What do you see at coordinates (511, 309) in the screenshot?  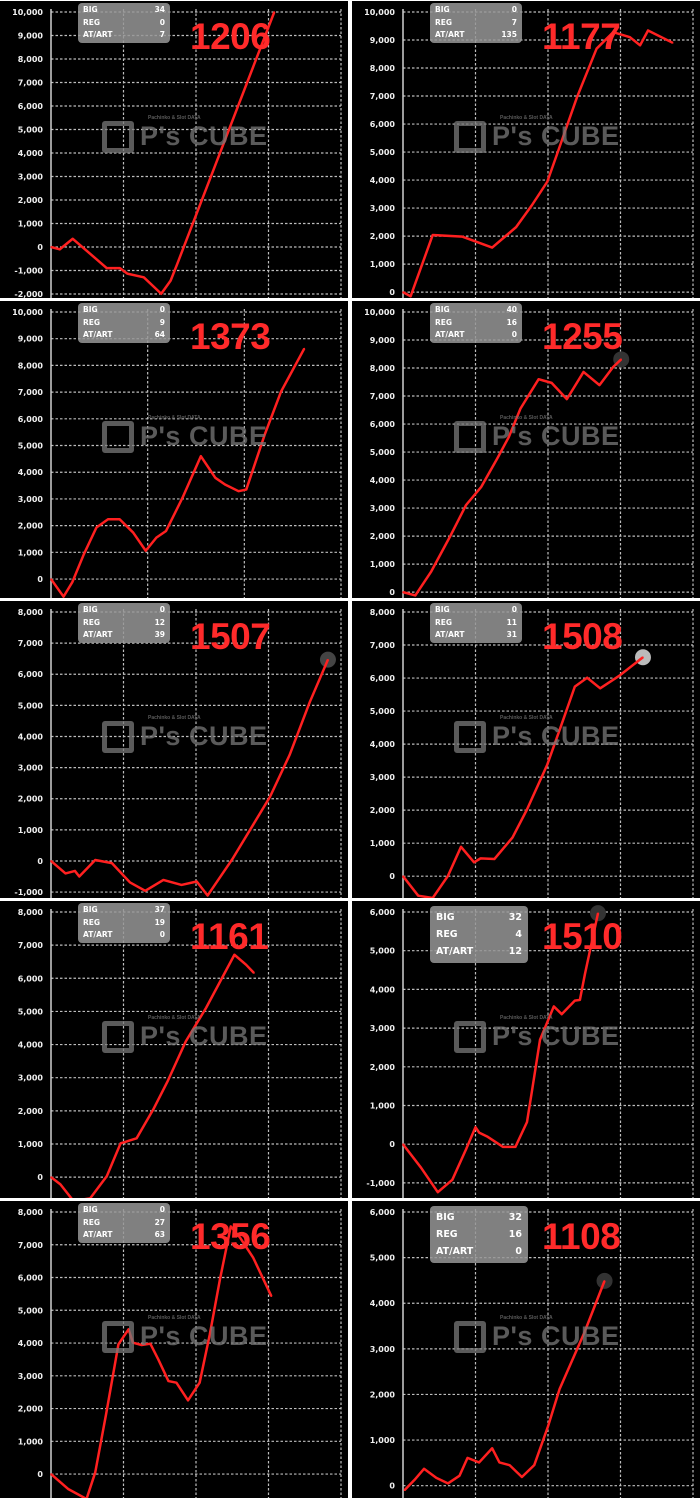 I see `info-value: 40` at bounding box center [511, 309].